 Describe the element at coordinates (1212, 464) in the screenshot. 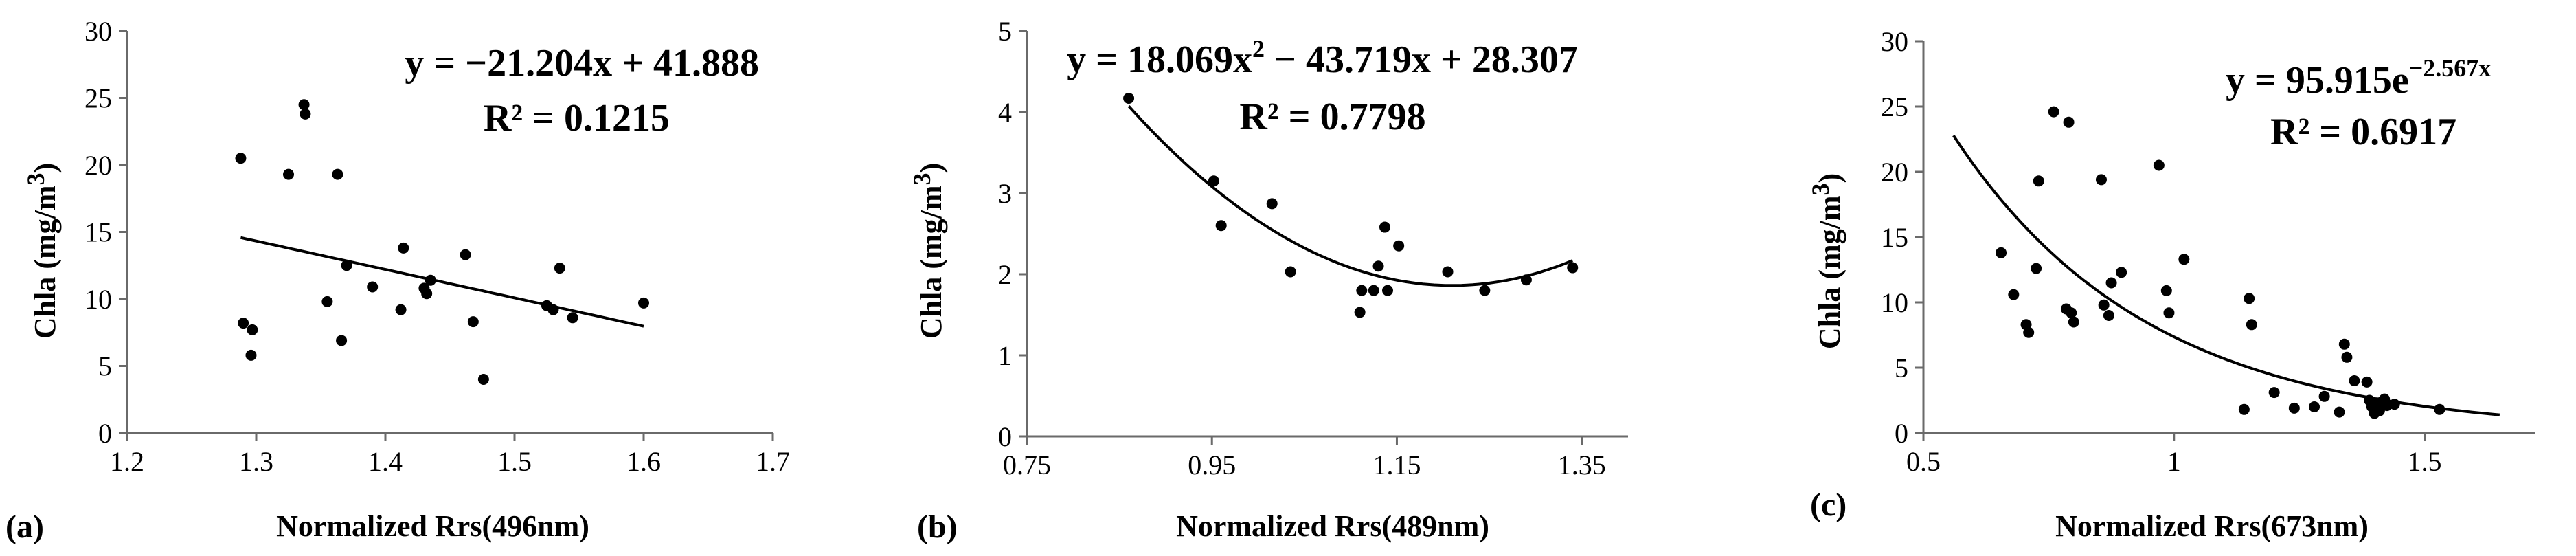

I see `x-tick-label: 0.95` at that location.